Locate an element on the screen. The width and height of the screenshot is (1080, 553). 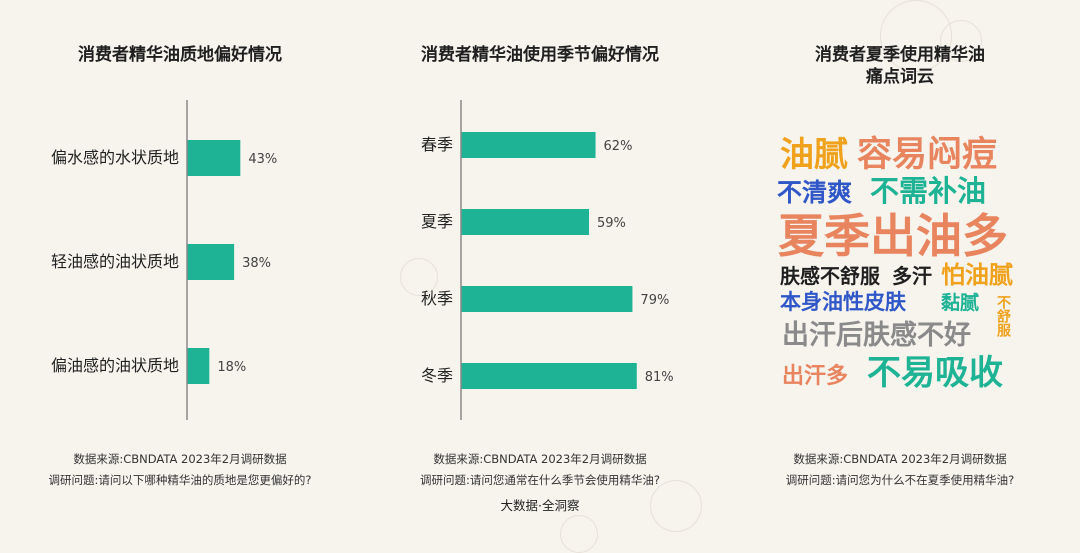
cloud-word: 夏季出油多 is located at coordinates (893, 236).